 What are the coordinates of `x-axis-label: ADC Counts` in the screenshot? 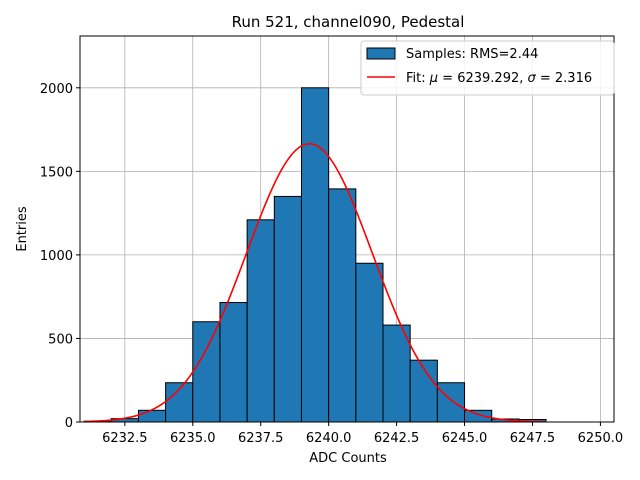 It's located at (348, 458).